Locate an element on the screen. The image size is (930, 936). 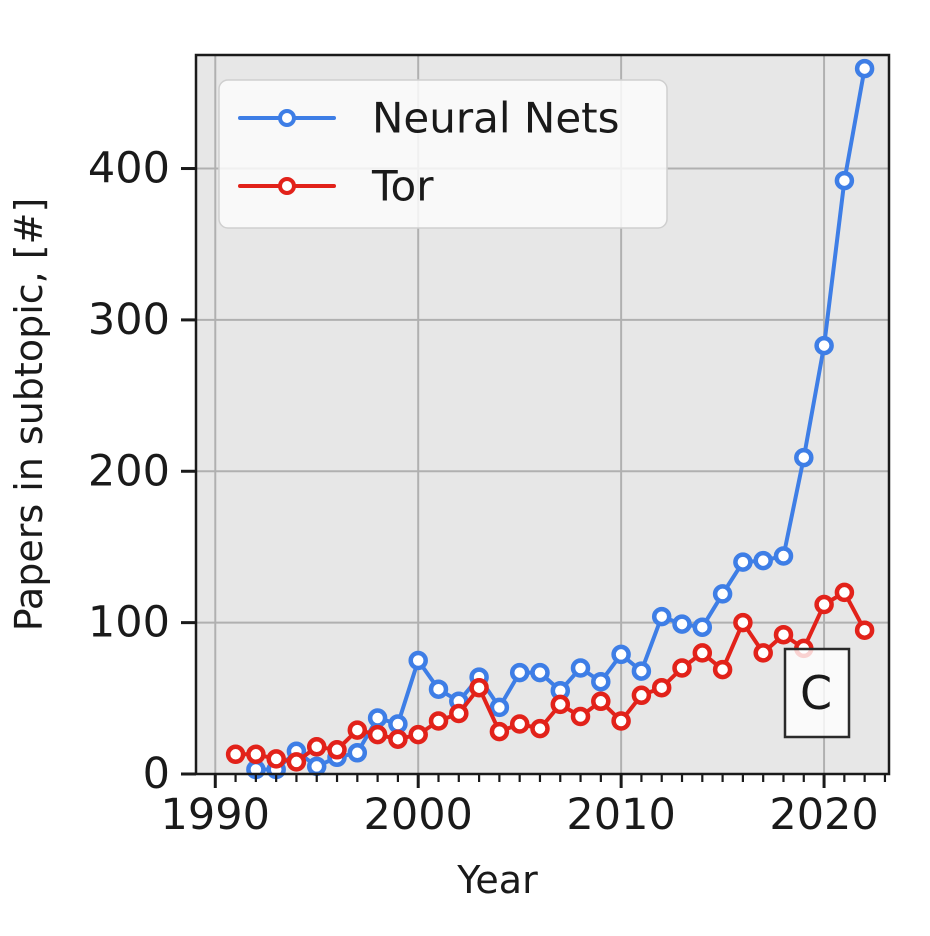
y-tick-label: 100 is located at coordinates (129, 623).